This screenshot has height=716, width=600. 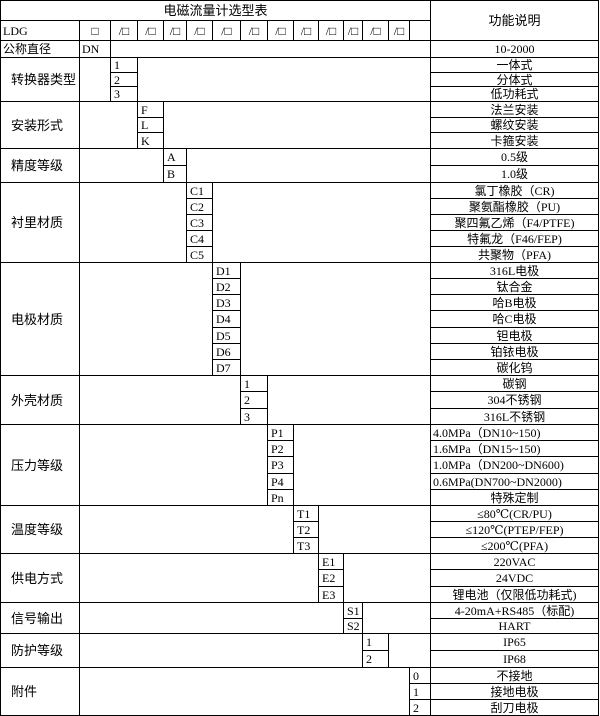 I want to click on model-slot-2: /□, so click(x=150, y=30).